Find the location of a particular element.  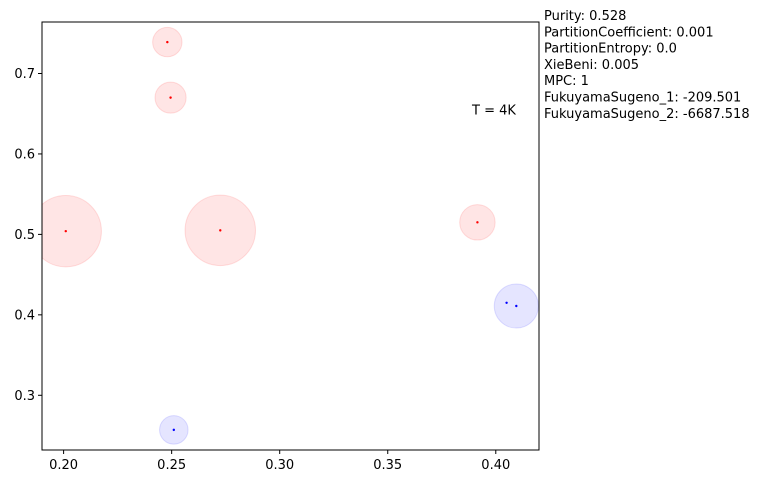

cluster-circle is located at coordinates (72, 231).